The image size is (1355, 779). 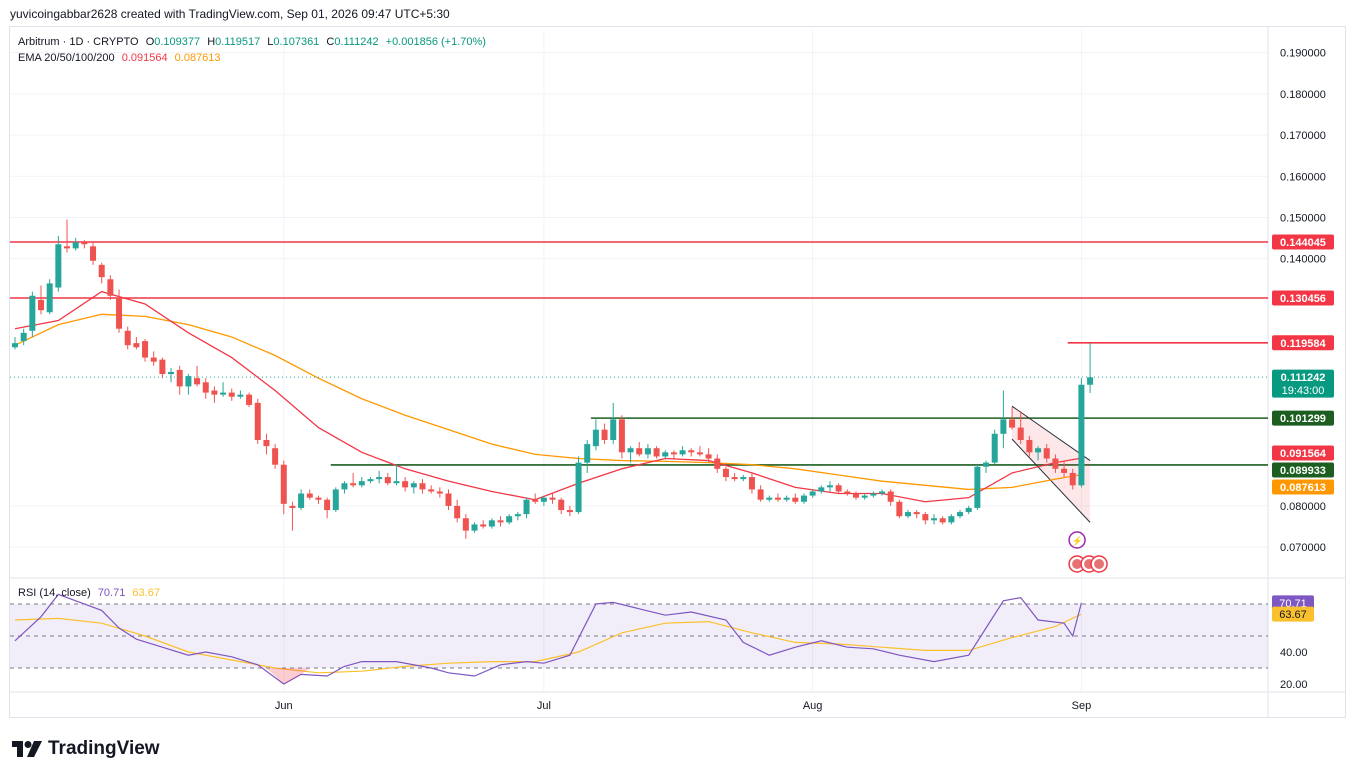 What do you see at coordinates (86, 749) in the screenshot?
I see `tradingview-logo: TradingView` at bounding box center [86, 749].